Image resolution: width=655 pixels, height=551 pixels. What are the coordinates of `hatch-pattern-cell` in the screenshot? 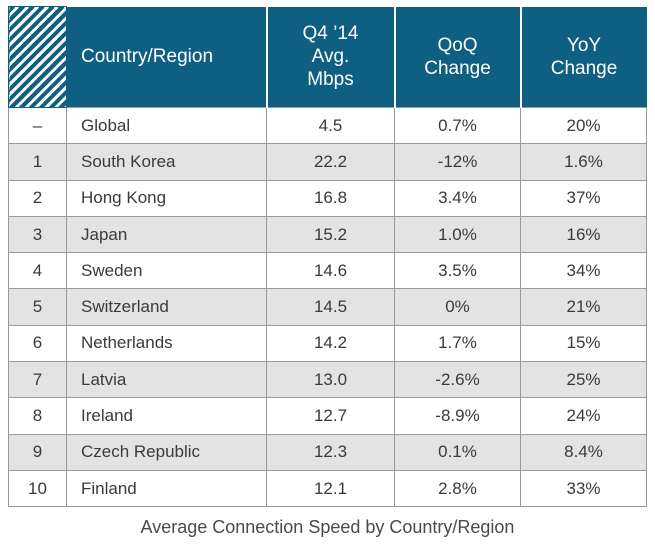 It's located at (37, 57).